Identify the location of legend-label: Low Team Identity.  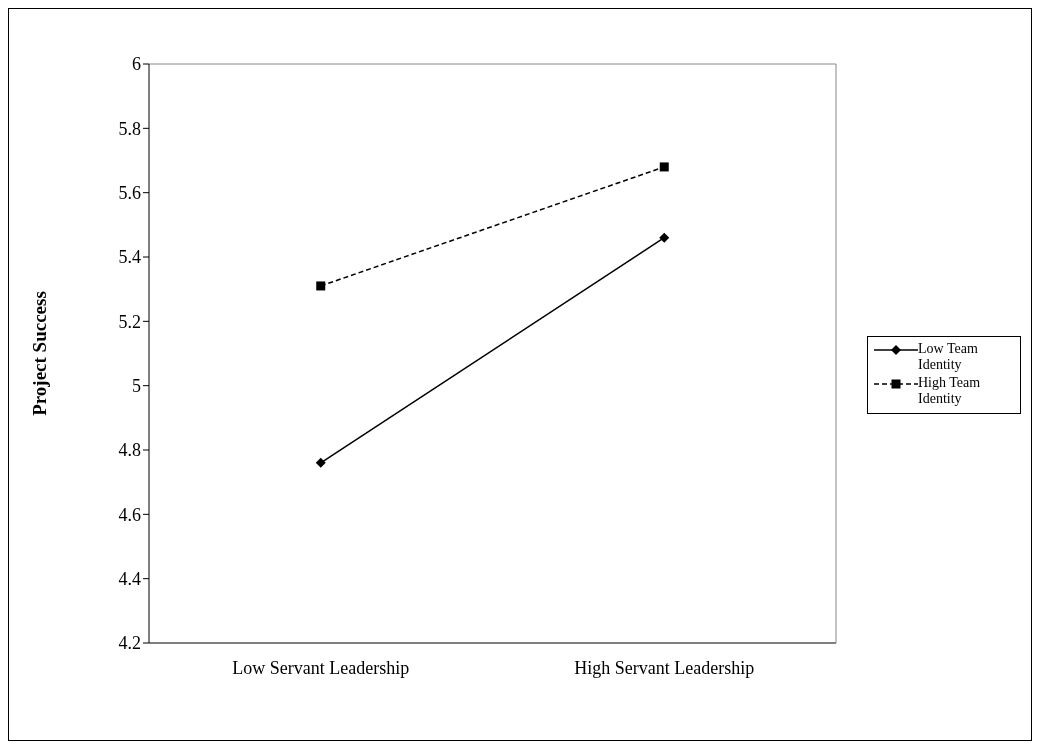
(948, 356).